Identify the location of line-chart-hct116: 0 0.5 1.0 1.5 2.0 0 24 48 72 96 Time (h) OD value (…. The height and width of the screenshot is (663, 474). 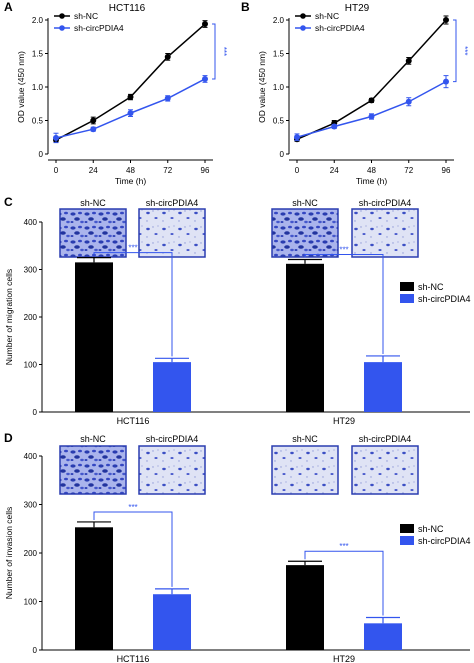
(122, 98).